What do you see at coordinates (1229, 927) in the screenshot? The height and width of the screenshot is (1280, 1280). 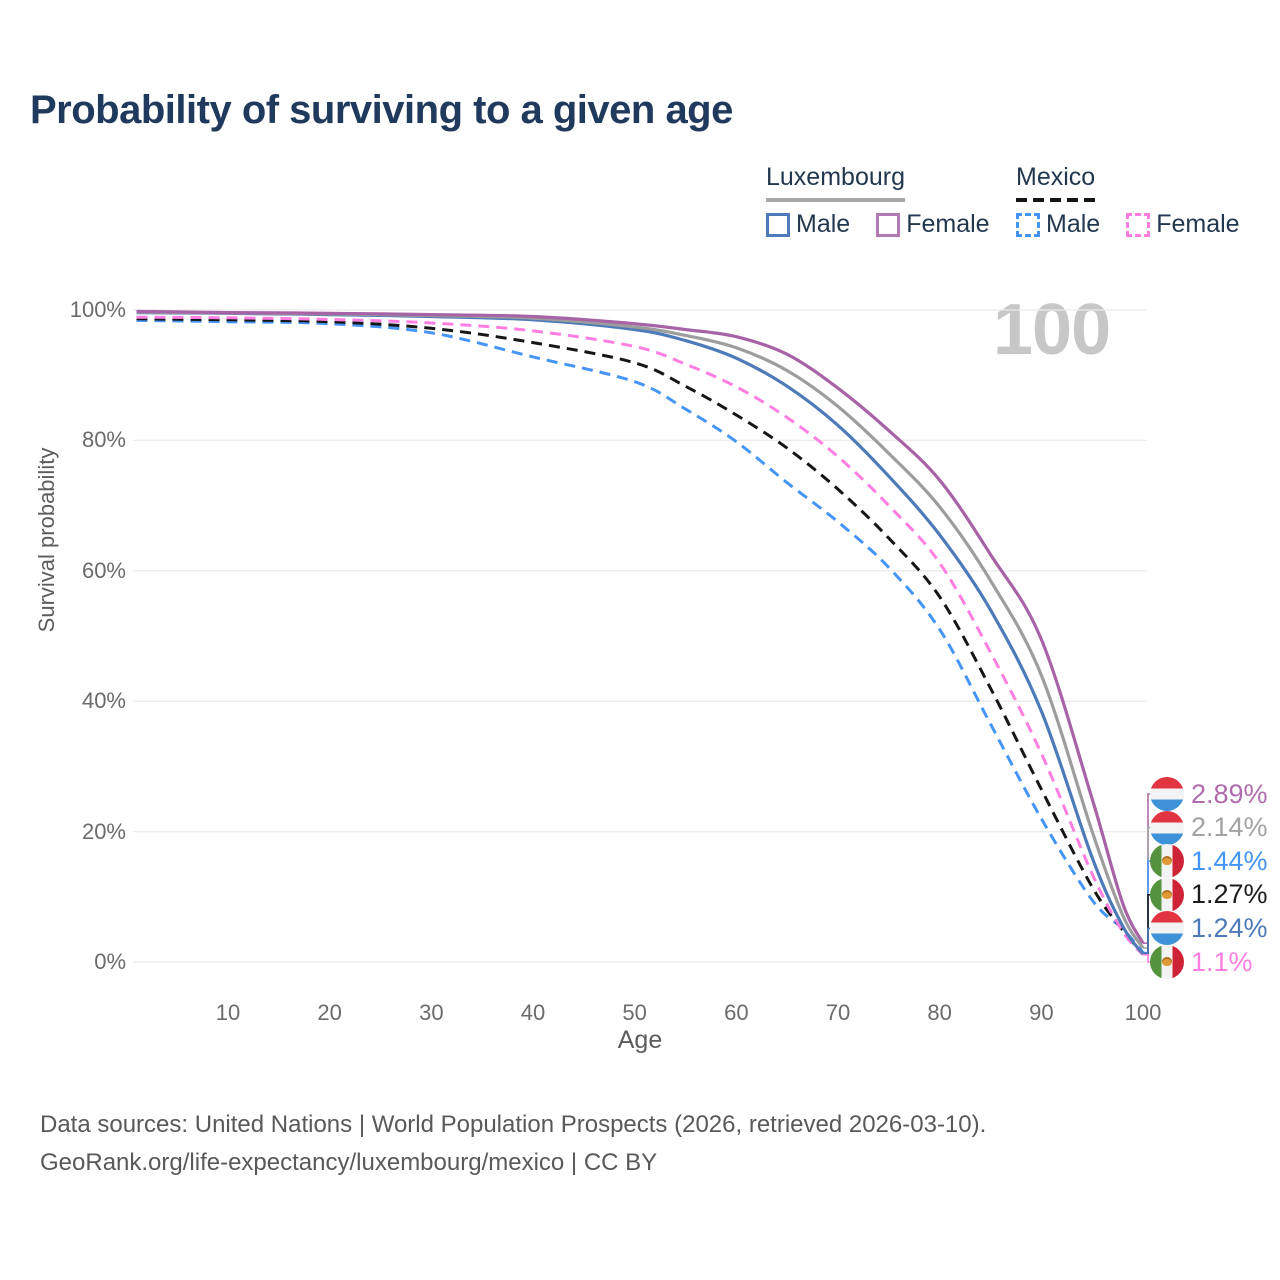 I see `end-label-value: 1.24%` at bounding box center [1229, 927].